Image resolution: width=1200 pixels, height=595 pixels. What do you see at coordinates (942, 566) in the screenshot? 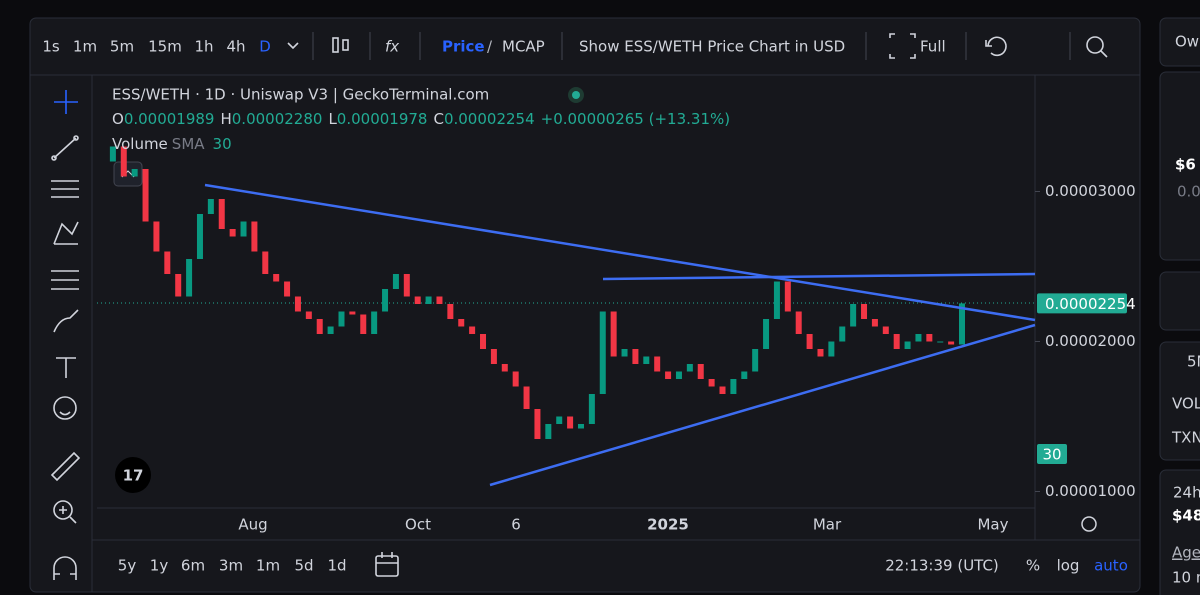
I see `clock: 22:13:39 (UTC)` at bounding box center [942, 566].